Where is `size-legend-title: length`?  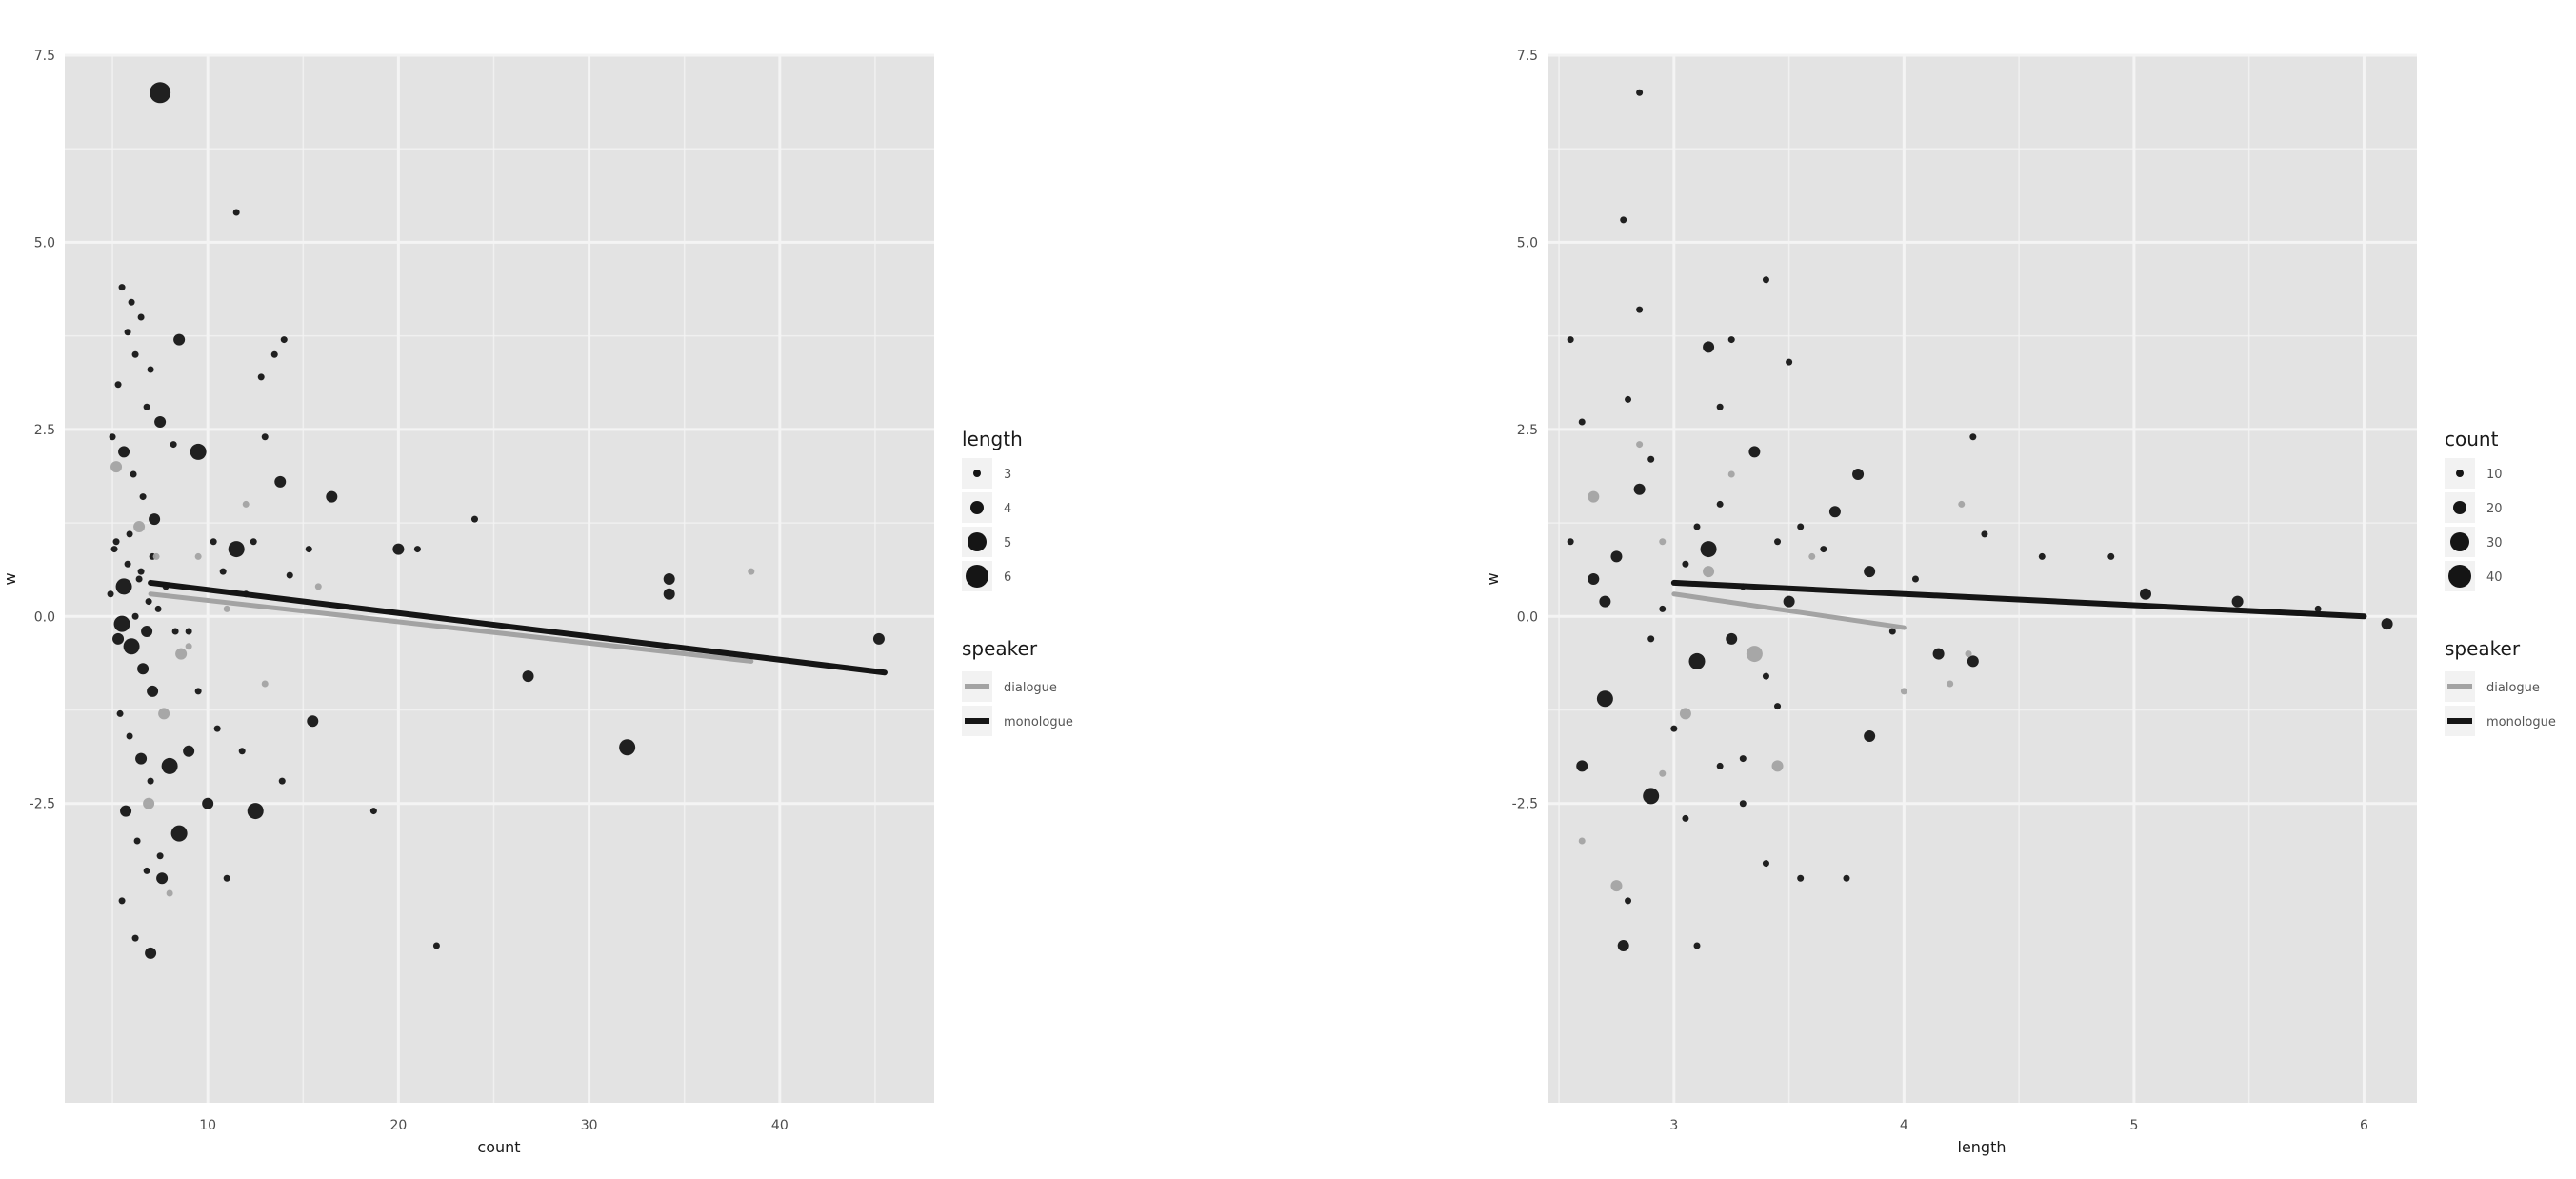 size-legend-title: length is located at coordinates (992, 439).